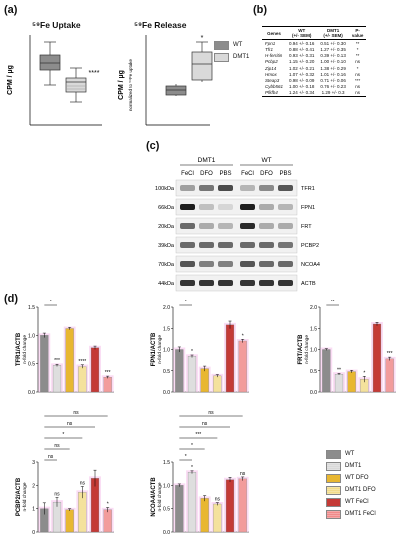  I want to click on legend-item-dmt1: DMT1, so click(231, 57).